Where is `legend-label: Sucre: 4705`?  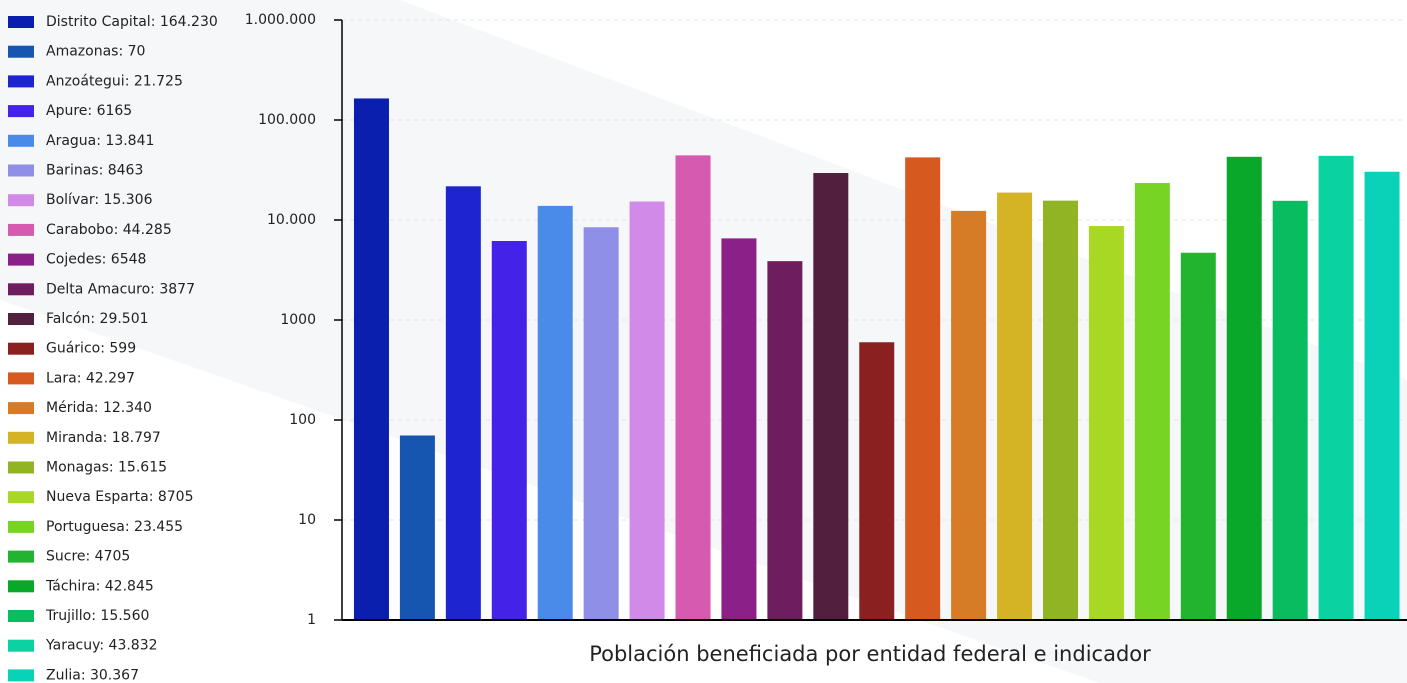 legend-label: Sucre: 4705 is located at coordinates (88, 557).